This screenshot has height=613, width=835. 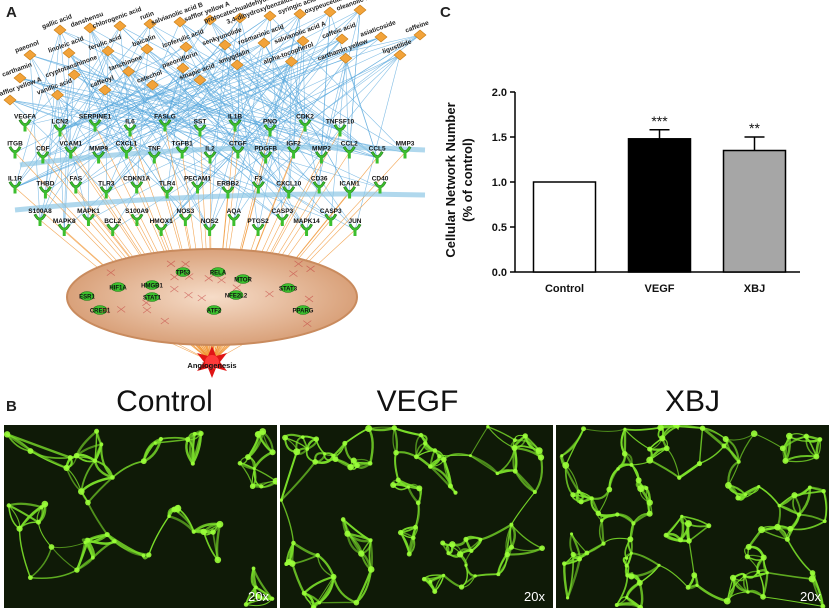 I want to click on svg-text: IL1B, so click(x=235, y=117).